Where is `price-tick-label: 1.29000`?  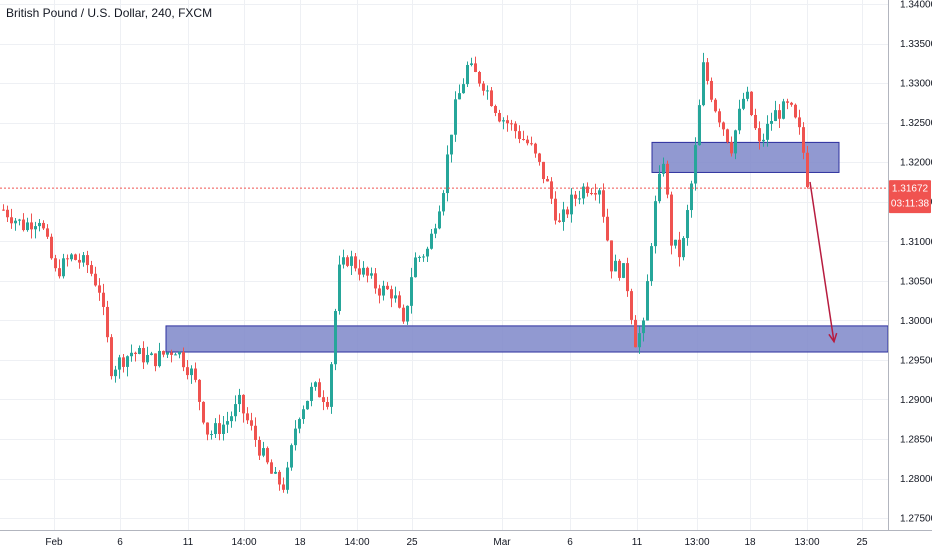
price-tick-label: 1.29000 is located at coordinates (916, 400).